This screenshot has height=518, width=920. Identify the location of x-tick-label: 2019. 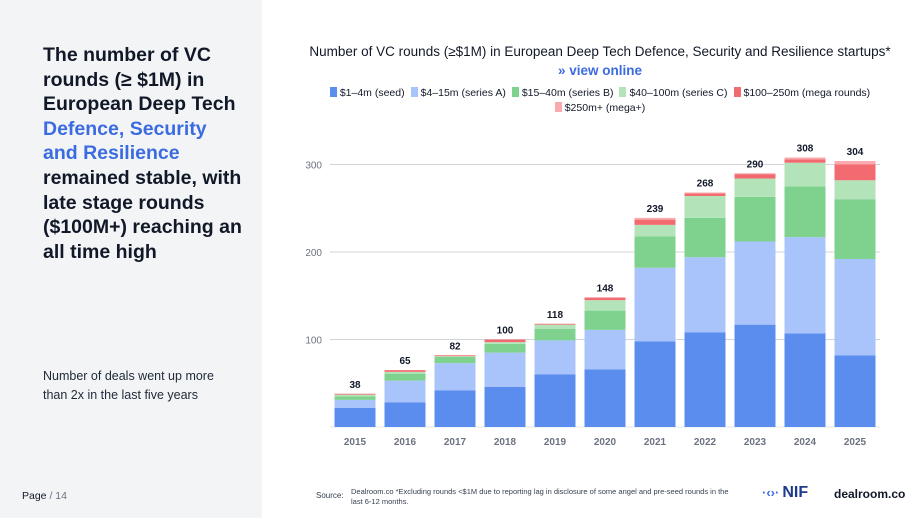
(555, 442).